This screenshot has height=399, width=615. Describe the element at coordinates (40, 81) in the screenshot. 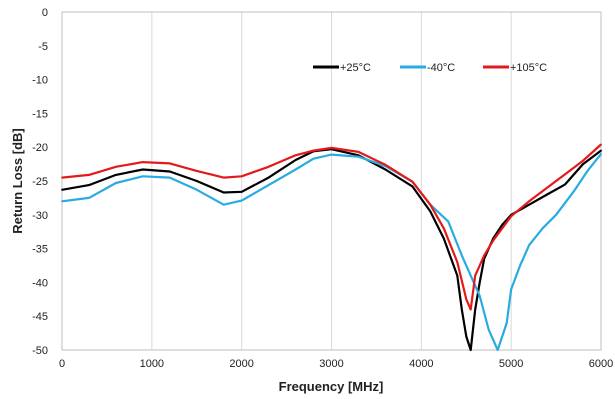

I see `y-tick-label: -10` at that location.